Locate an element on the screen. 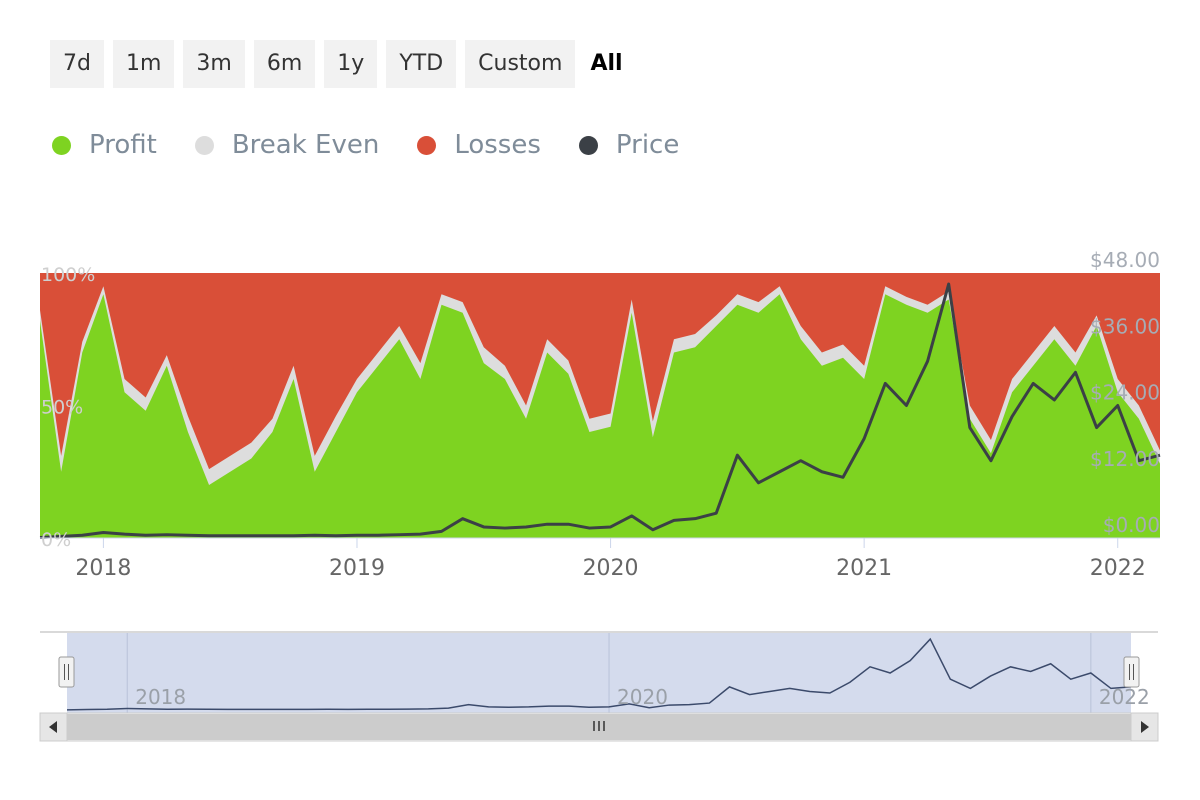 The width and height of the screenshot is (1200, 800). navigator-left-handle is located at coordinates (66, 672).